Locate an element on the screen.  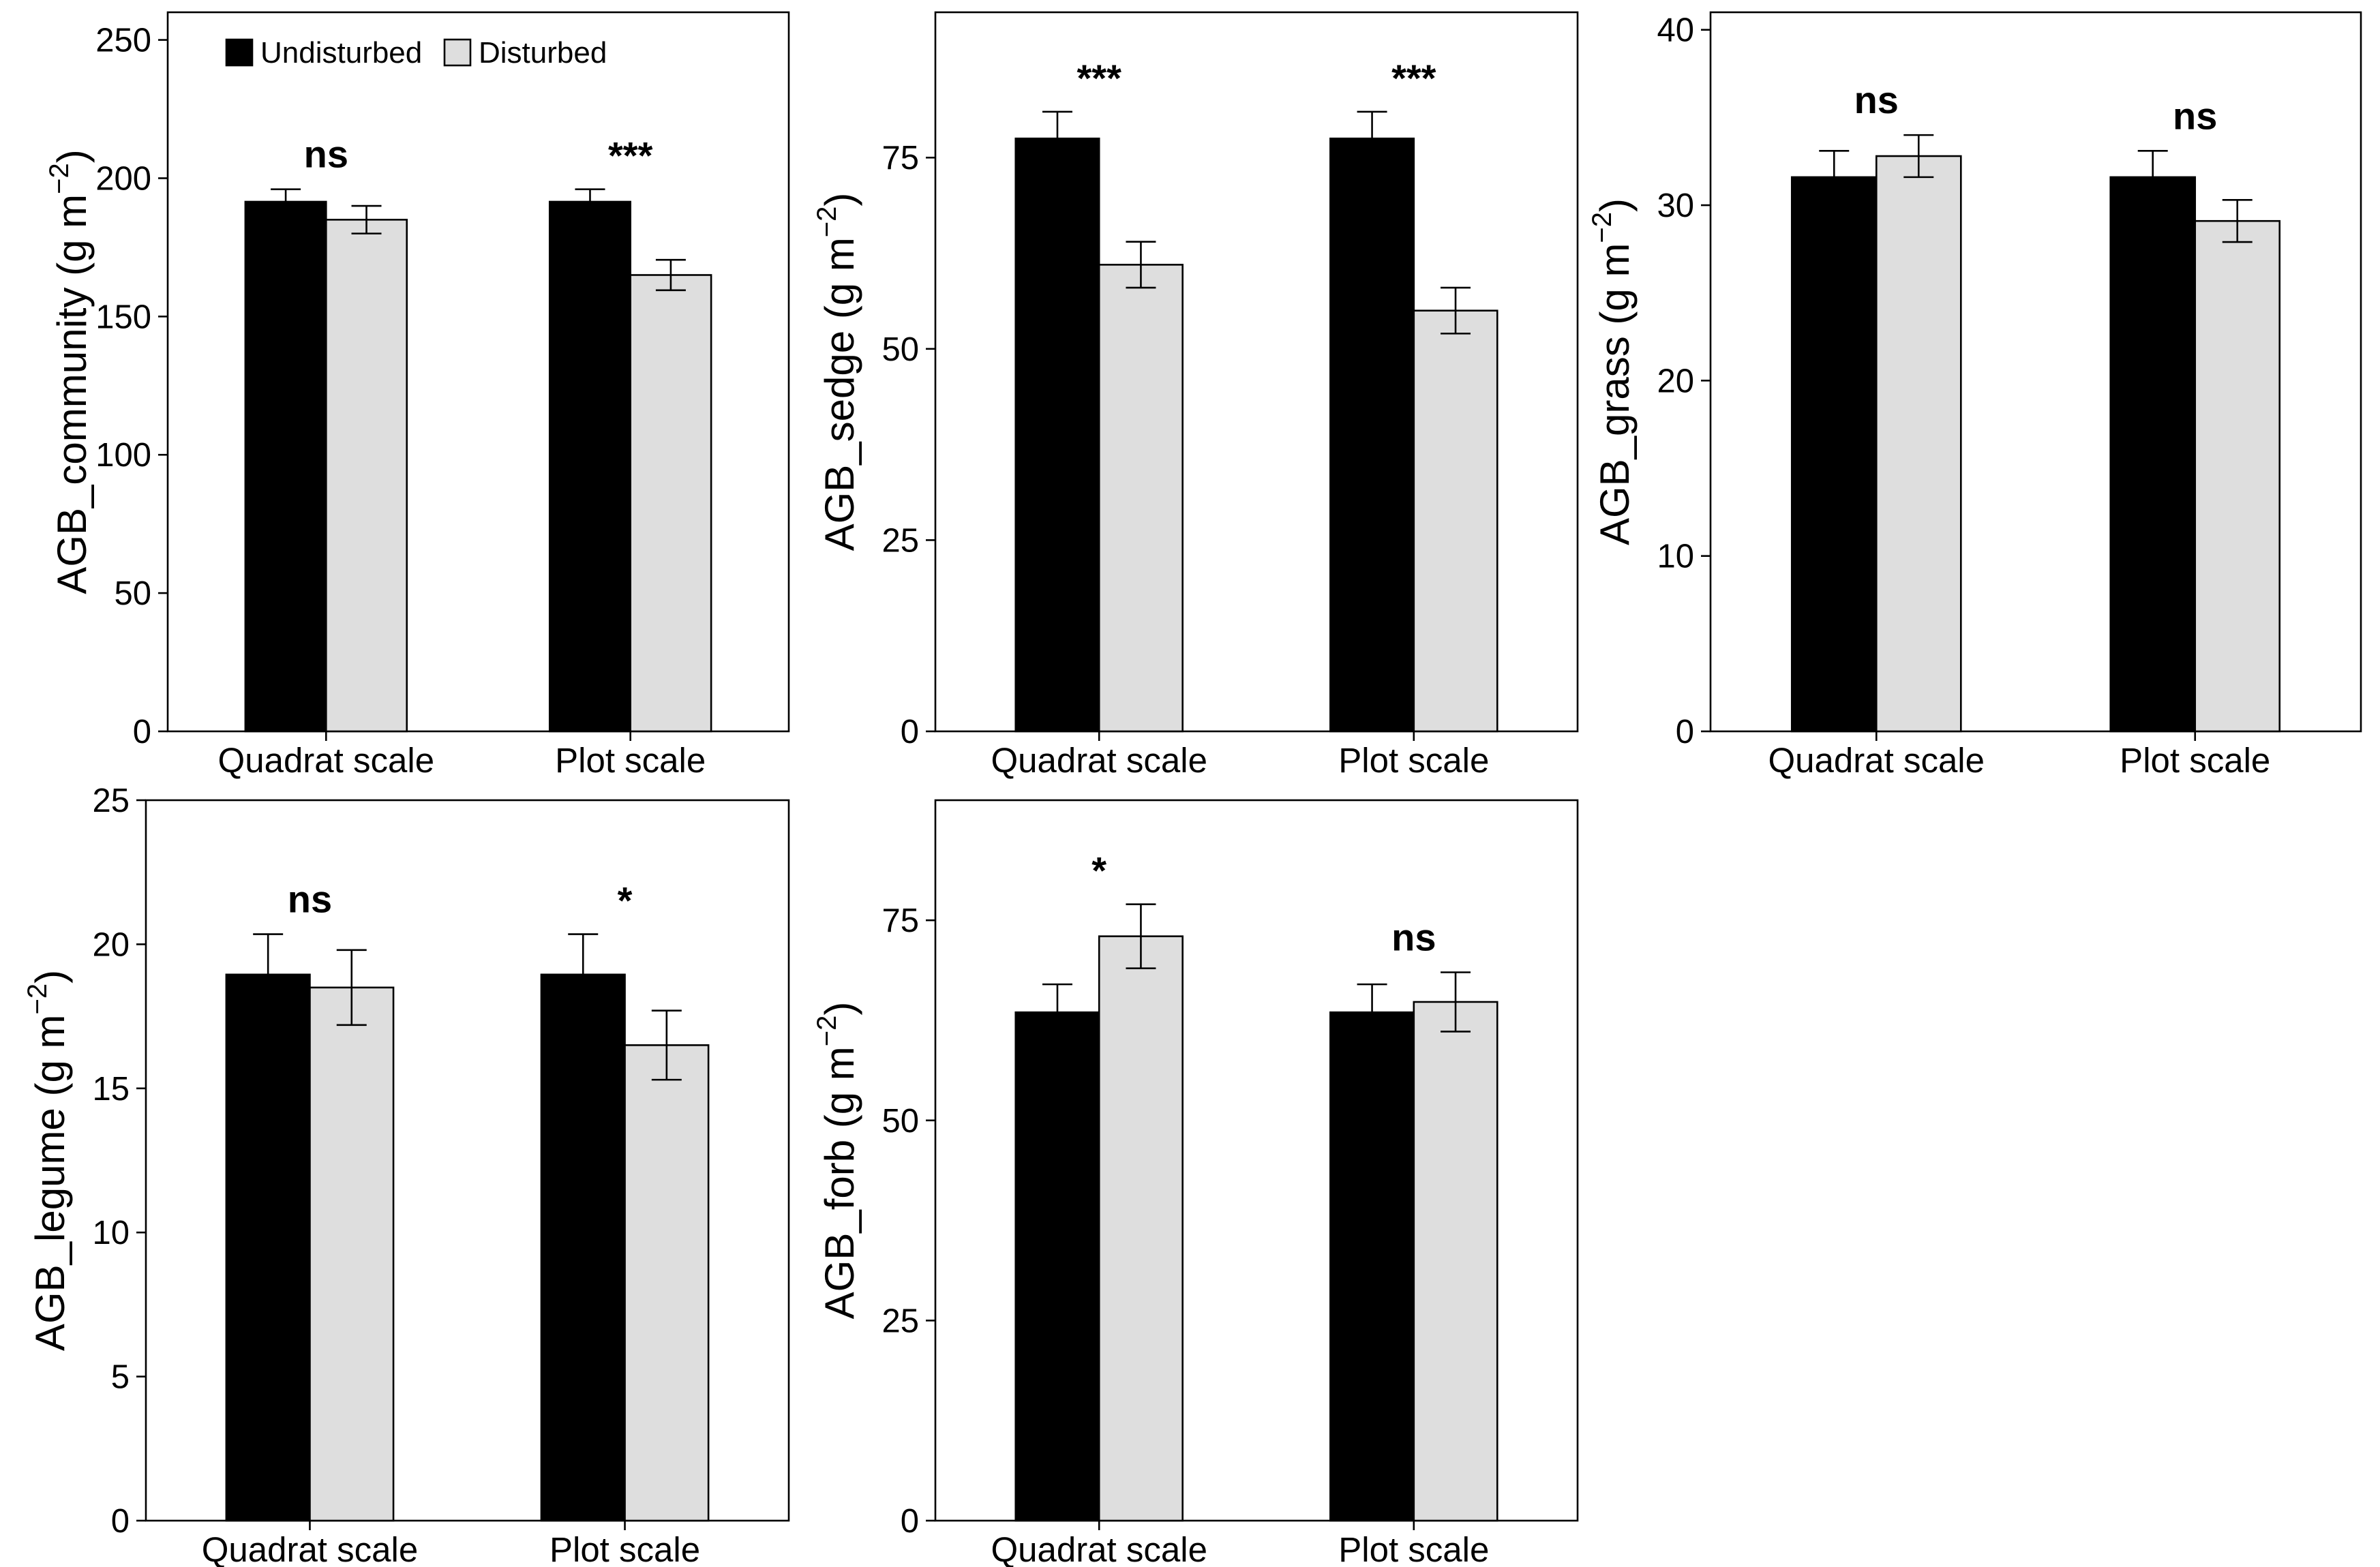
legend-label-disturbed: Disturbed is located at coordinates (543, 53).